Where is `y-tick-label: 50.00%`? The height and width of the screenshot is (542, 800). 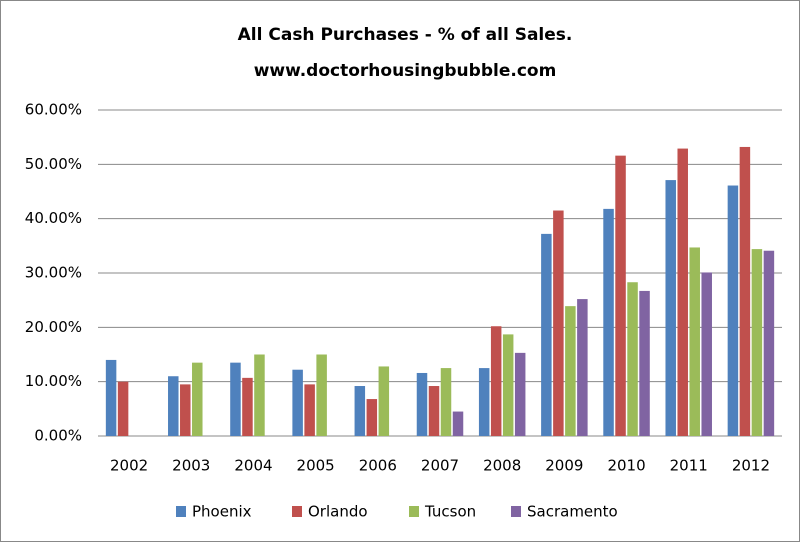
y-tick-label: 50.00% is located at coordinates (53, 164).